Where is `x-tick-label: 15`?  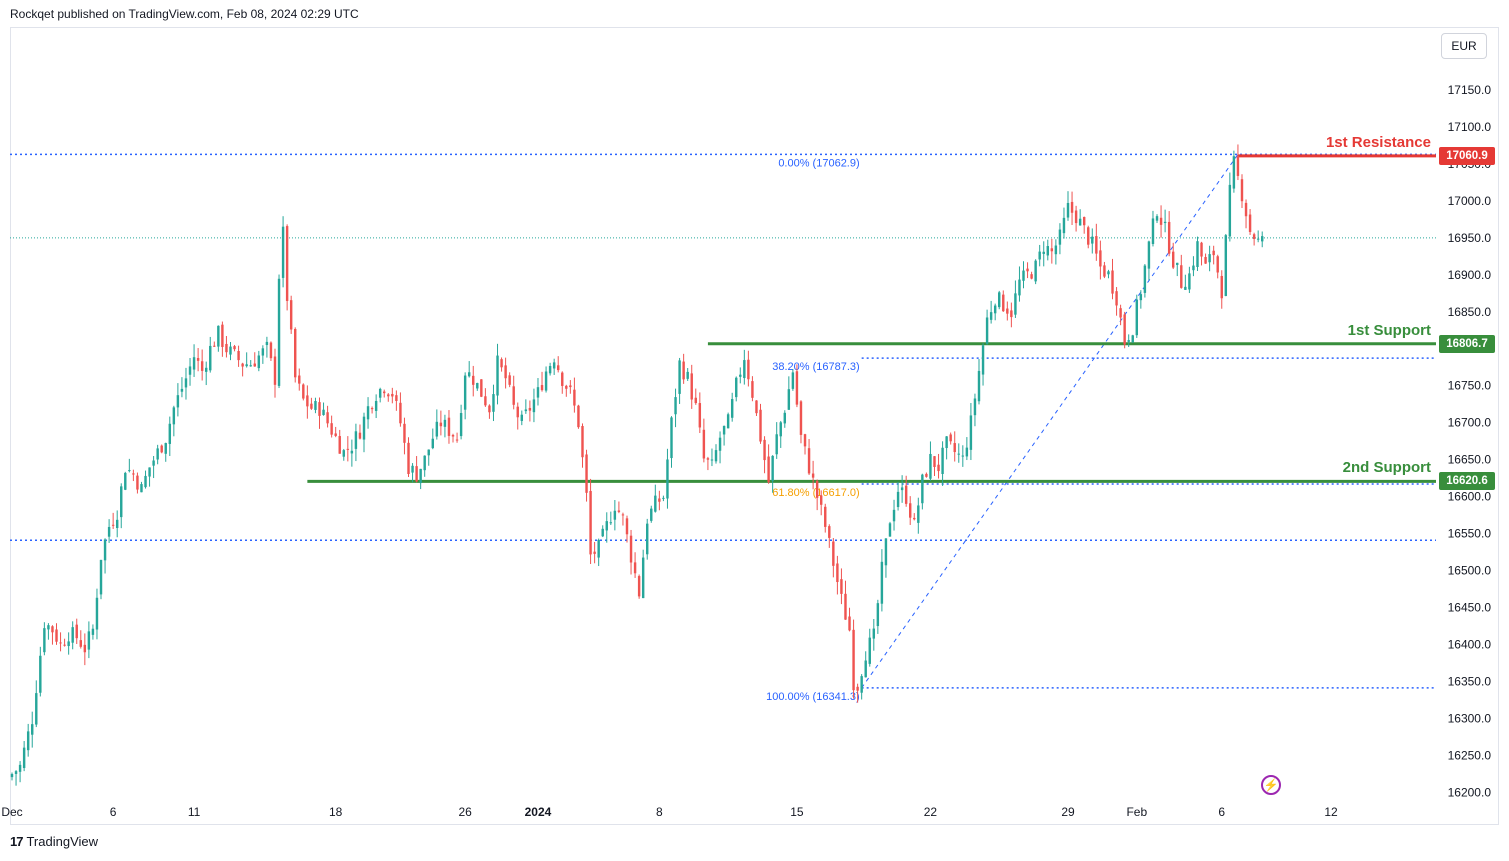 x-tick-label: 15 is located at coordinates (797, 812).